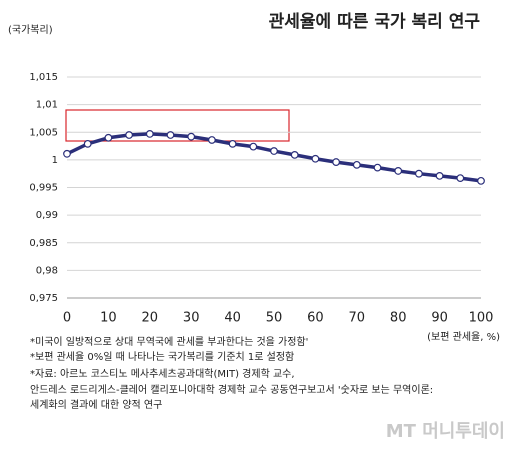  Describe the element at coordinates (150, 318) in the screenshot. I see `x-tick-label: 20` at that location.